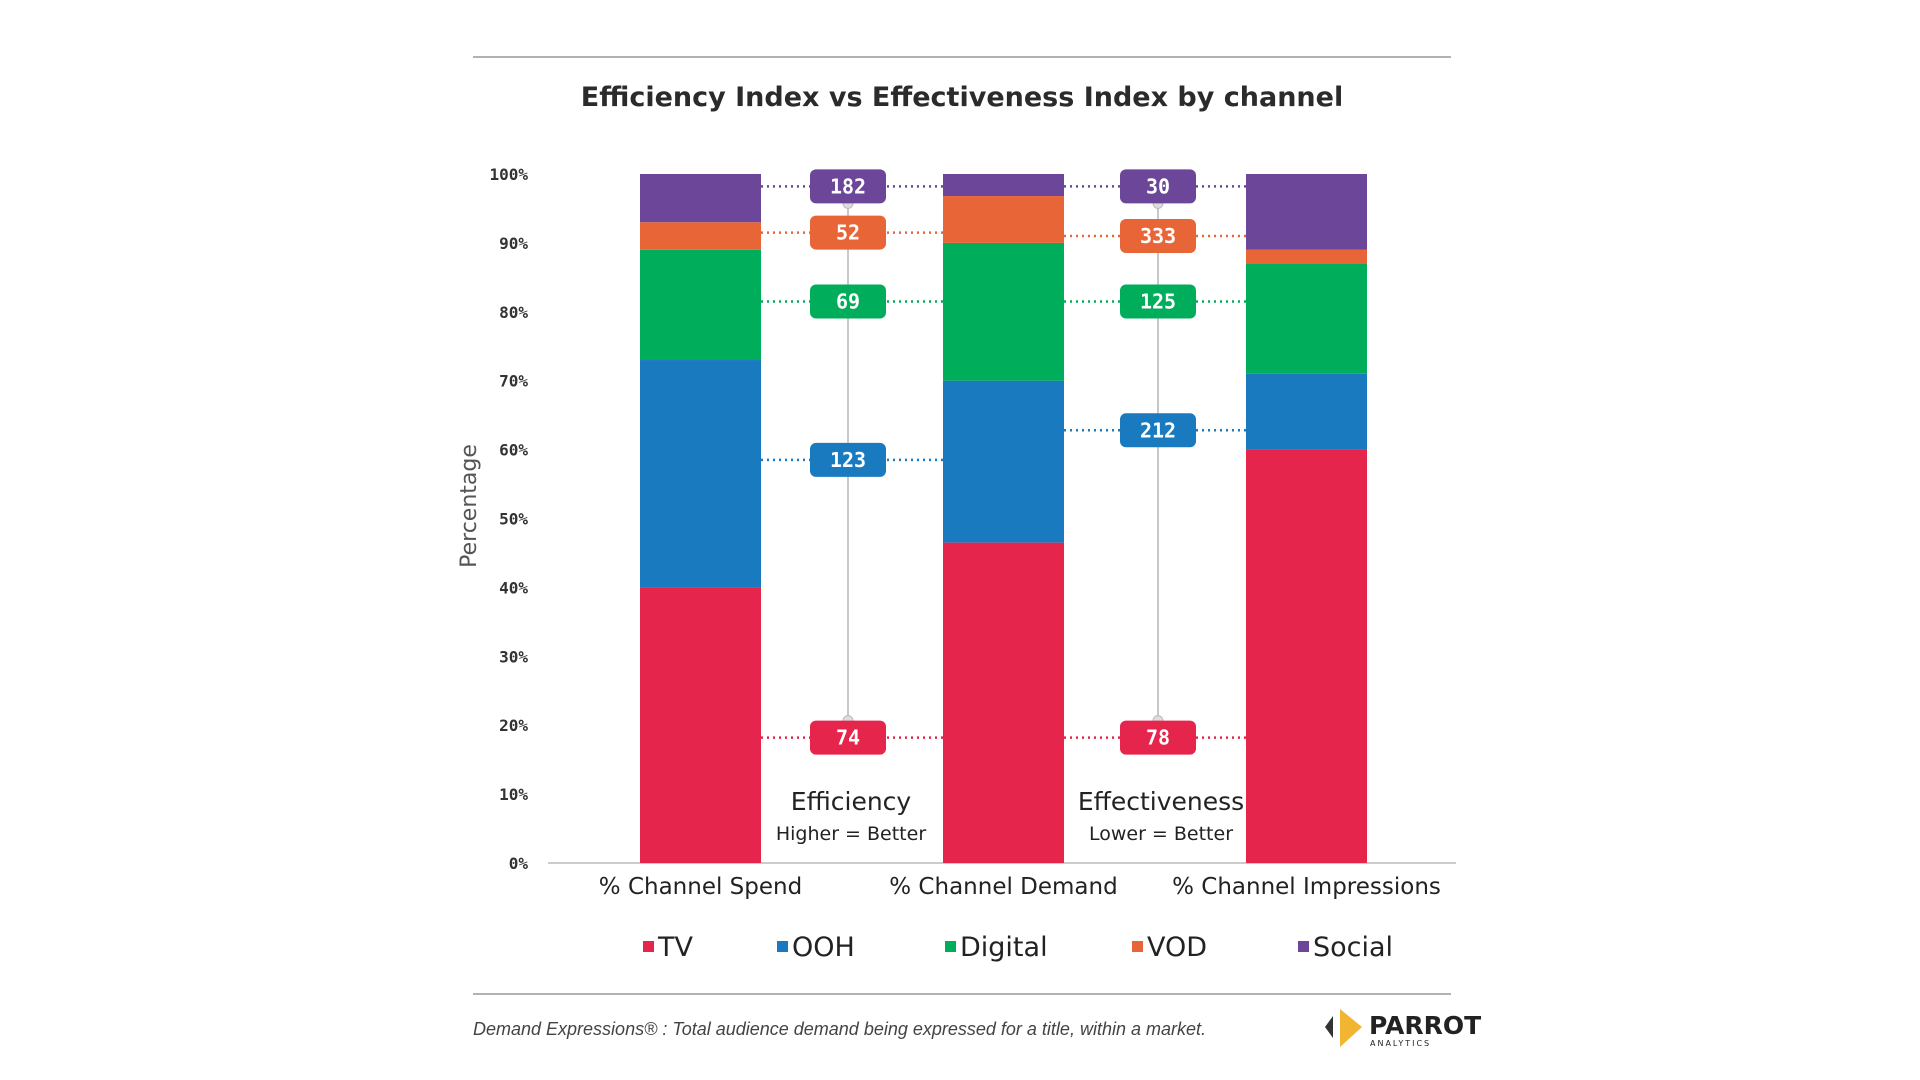  I want to click on y-tick-label: 70%, so click(513, 381).